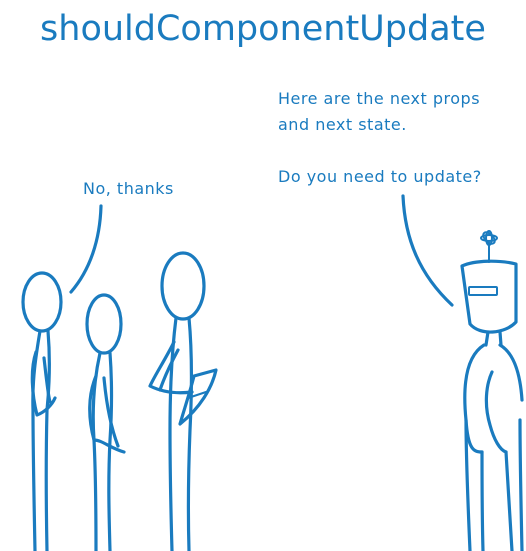  I want to click on robot-figure, so click(492, 390).